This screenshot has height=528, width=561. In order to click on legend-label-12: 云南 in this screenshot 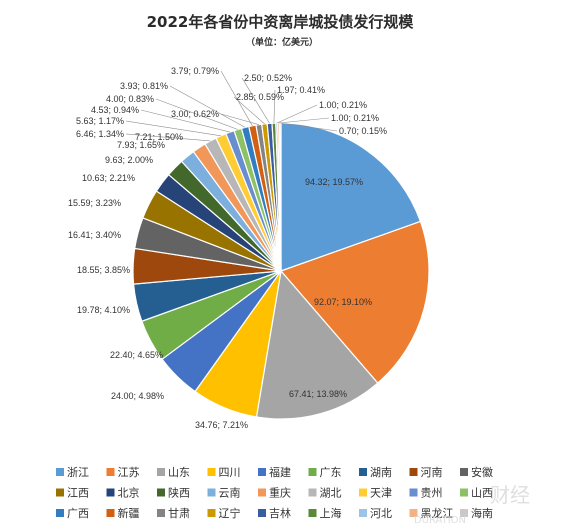, I will do `click(230, 493)`.